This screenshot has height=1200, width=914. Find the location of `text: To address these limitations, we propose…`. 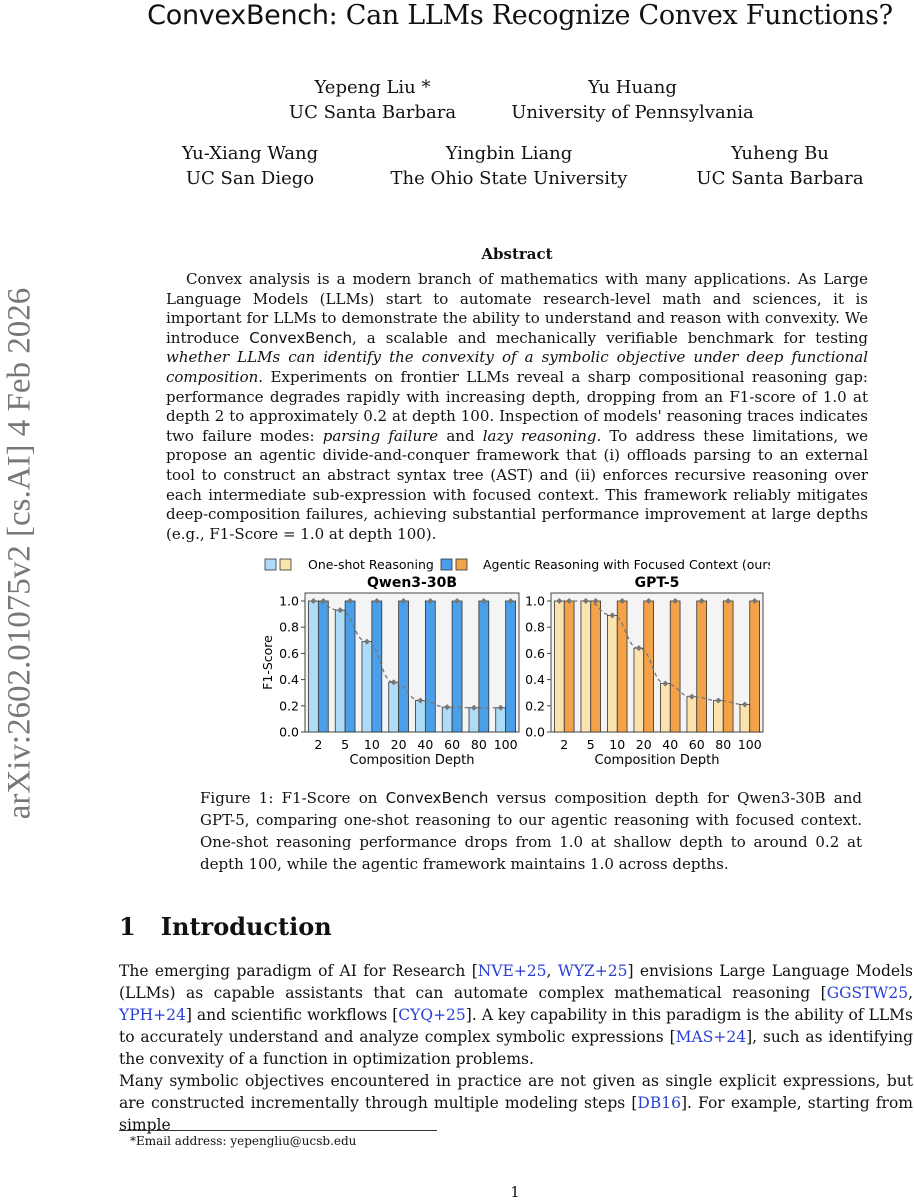

text: To address these limitations, we propose… is located at coordinates (517, 484).